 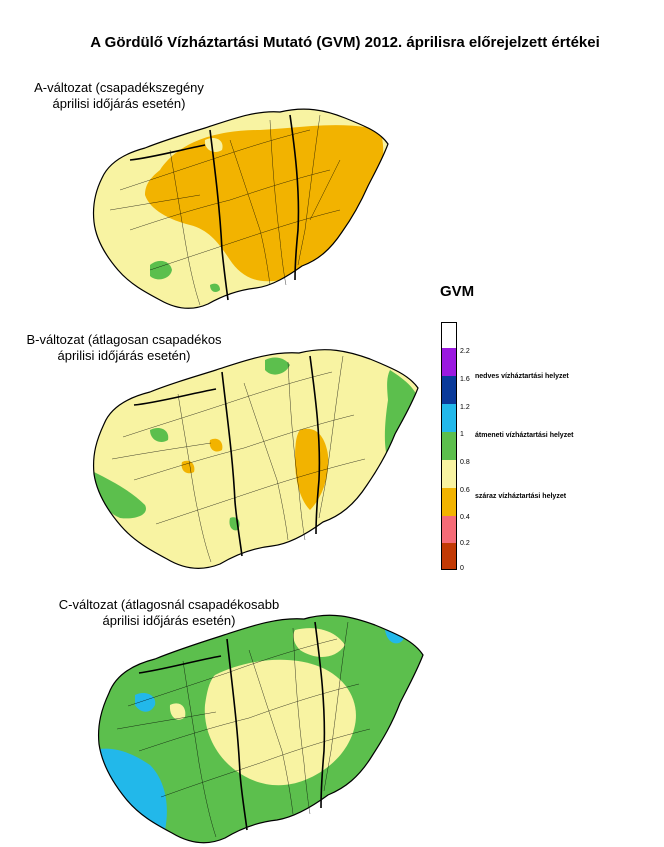 I want to click on variant-b-line2: áprilisi időjárás esetén), so click(x=124, y=355).